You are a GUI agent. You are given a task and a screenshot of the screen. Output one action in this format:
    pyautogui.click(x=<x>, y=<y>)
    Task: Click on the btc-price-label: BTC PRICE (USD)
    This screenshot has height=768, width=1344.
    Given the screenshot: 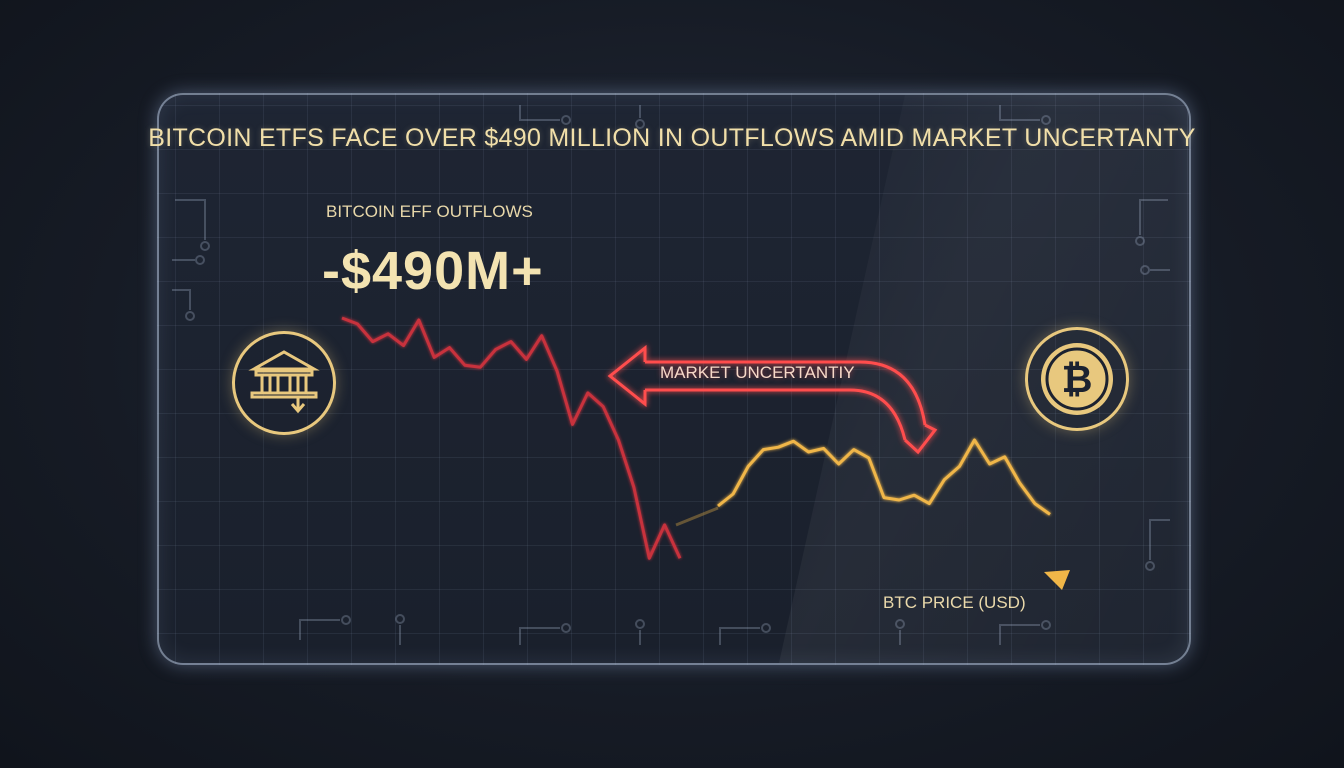 What is the action you would take?
    pyautogui.click(x=954, y=602)
    